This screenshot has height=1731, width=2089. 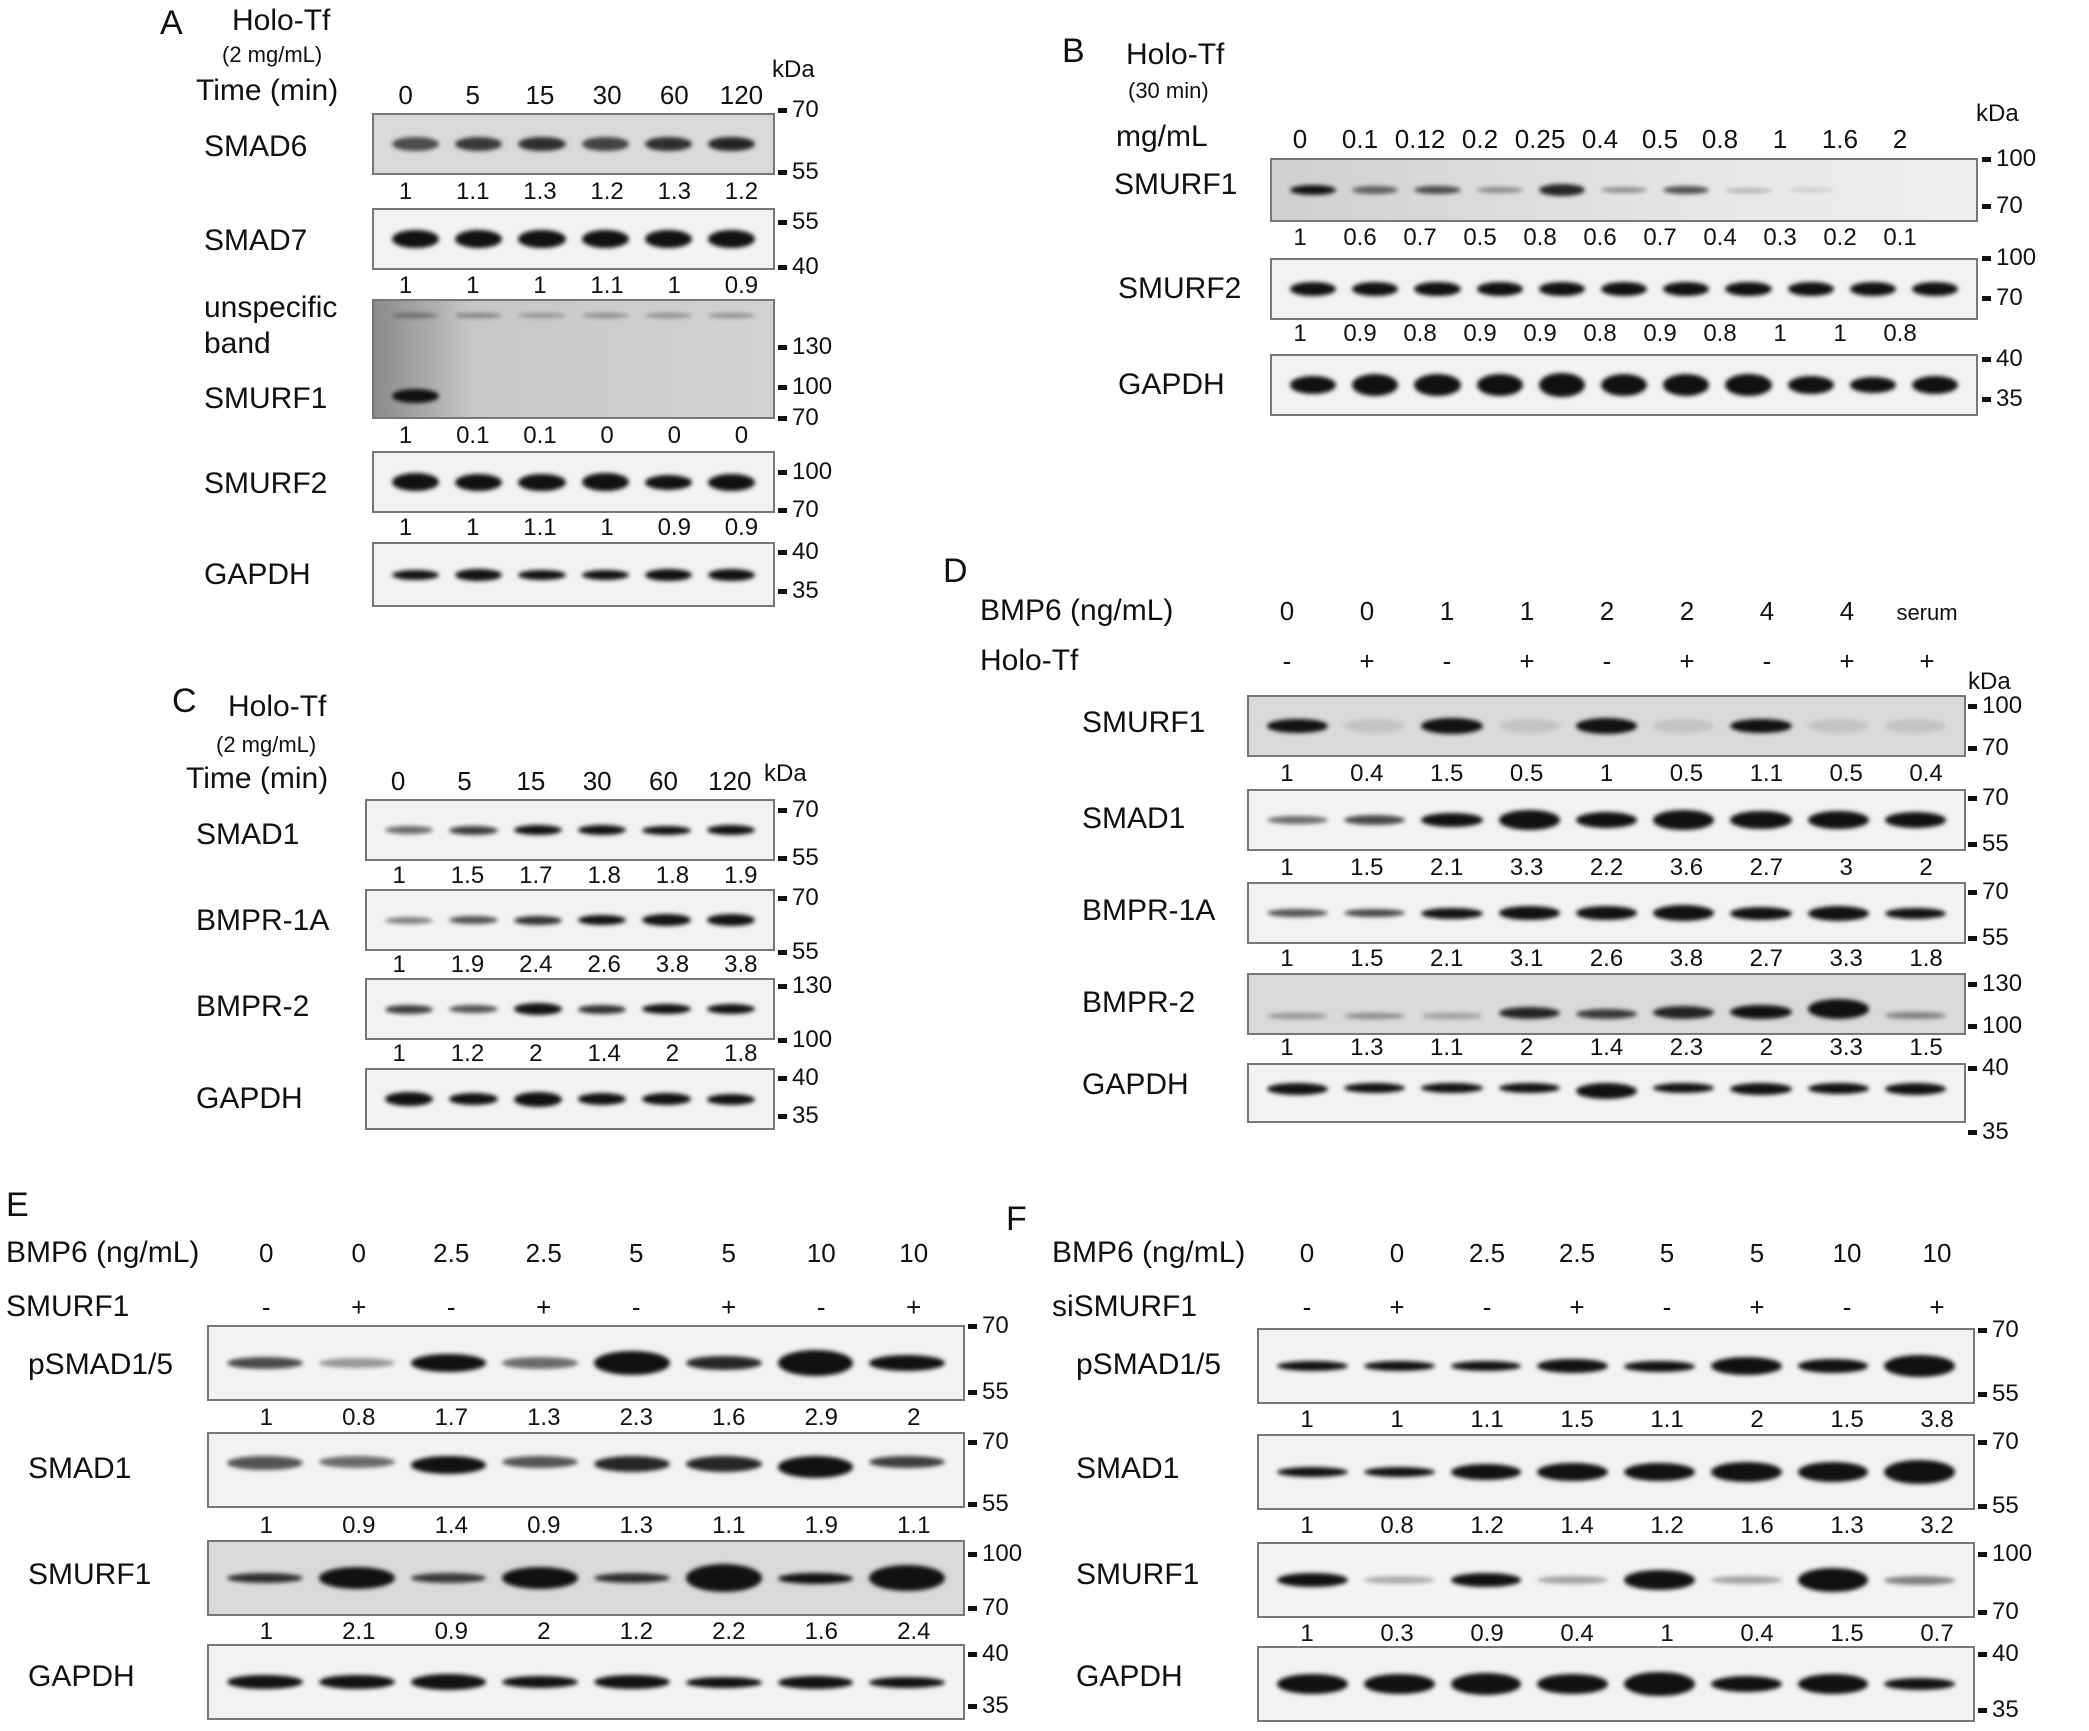 What do you see at coordinates (573, 528) in the screenshot?
I see `quant-row: 1 1 1.1 1 0.9 0.9` at bounding box center [573, 528].